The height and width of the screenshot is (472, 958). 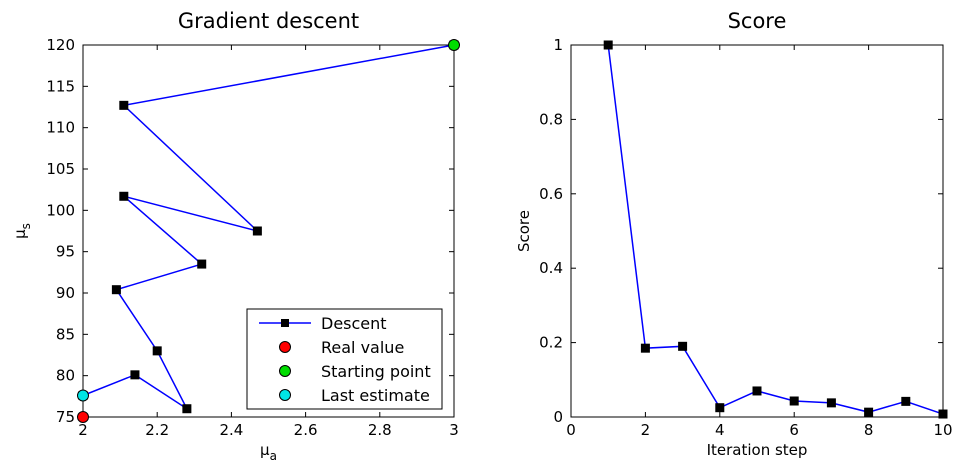 I want to click on legend-box, so click(x=344, y=359).